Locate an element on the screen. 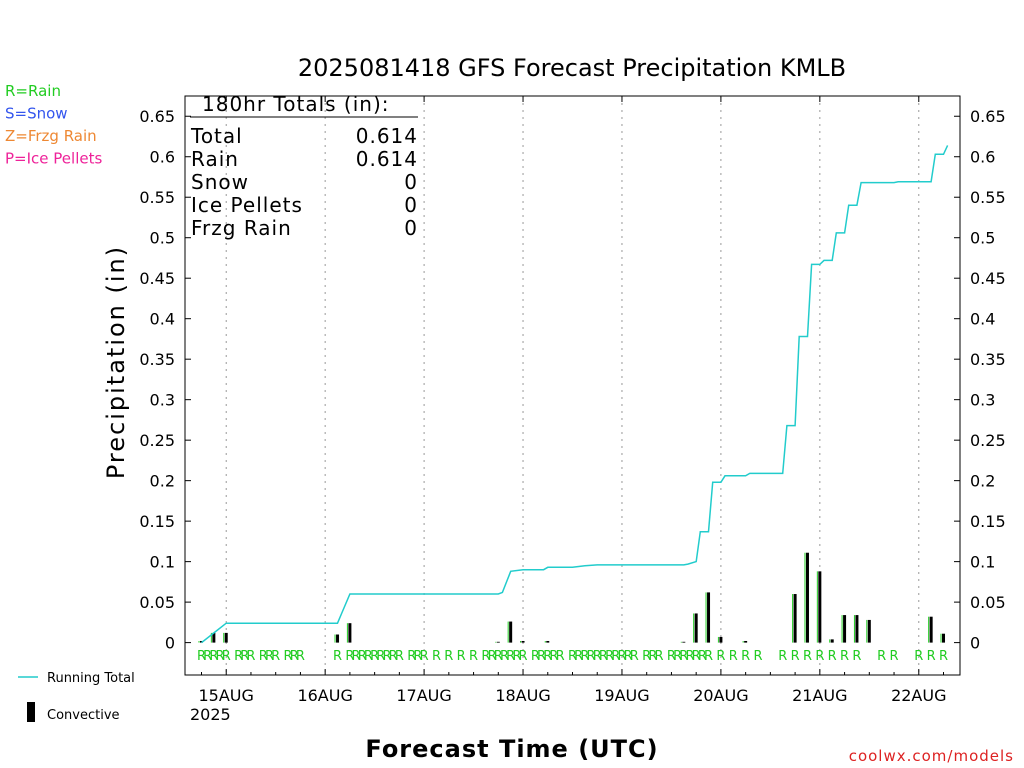  y-tick-label-right: 0.2 is located at coordinates (982, 481).